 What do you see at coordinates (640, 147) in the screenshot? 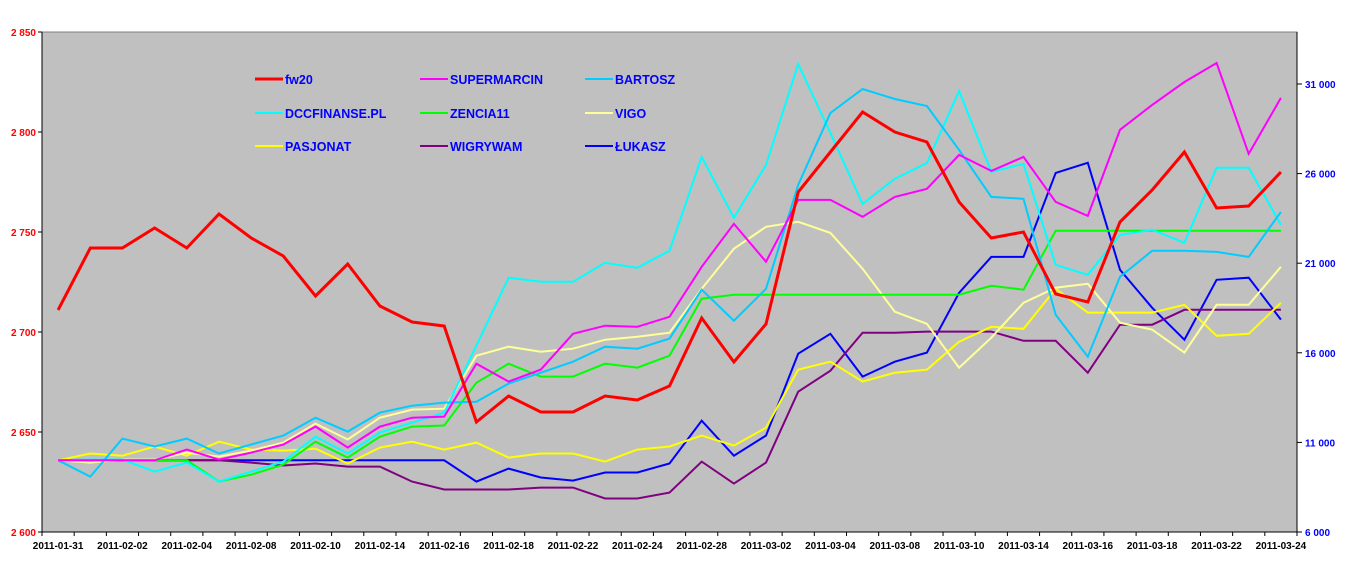
I see `legend-label: ŁUKASZ` at bounding box center [640, 147].